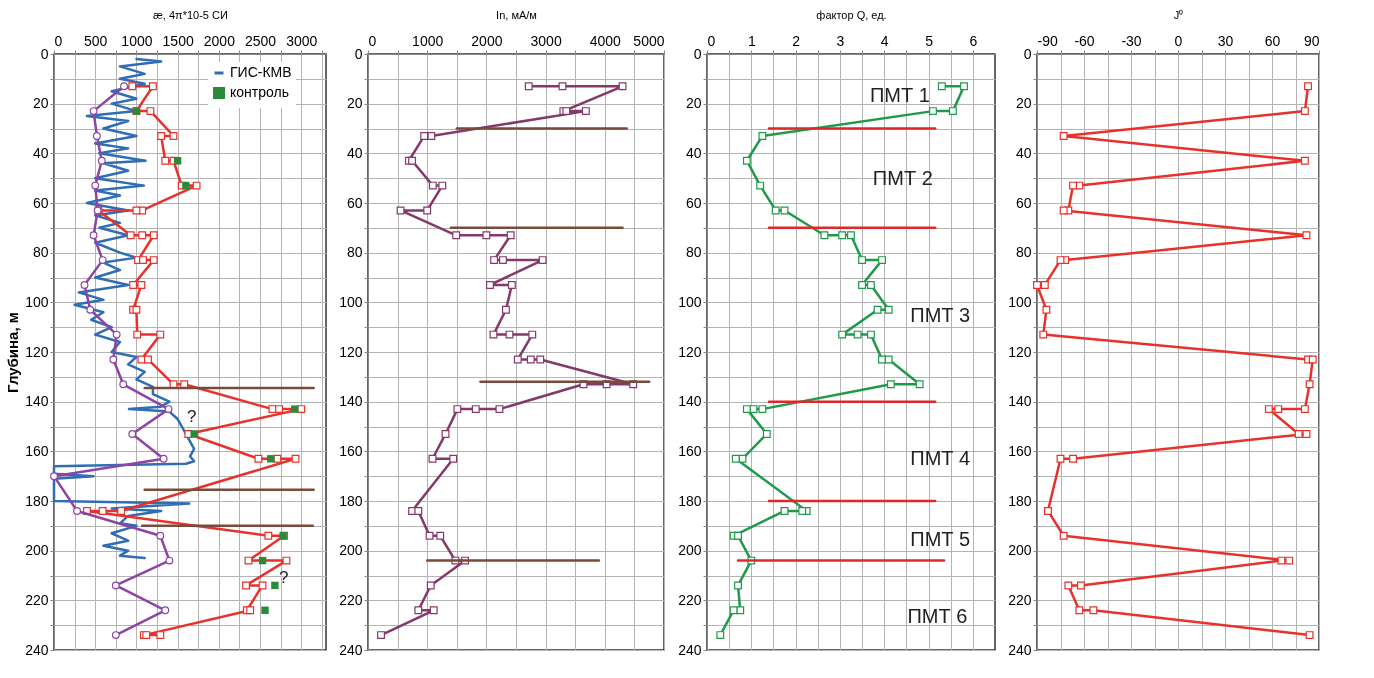 This screenshot has height=678, width=1374. I want to click on x-tick-label: 1, so click(751, 40).